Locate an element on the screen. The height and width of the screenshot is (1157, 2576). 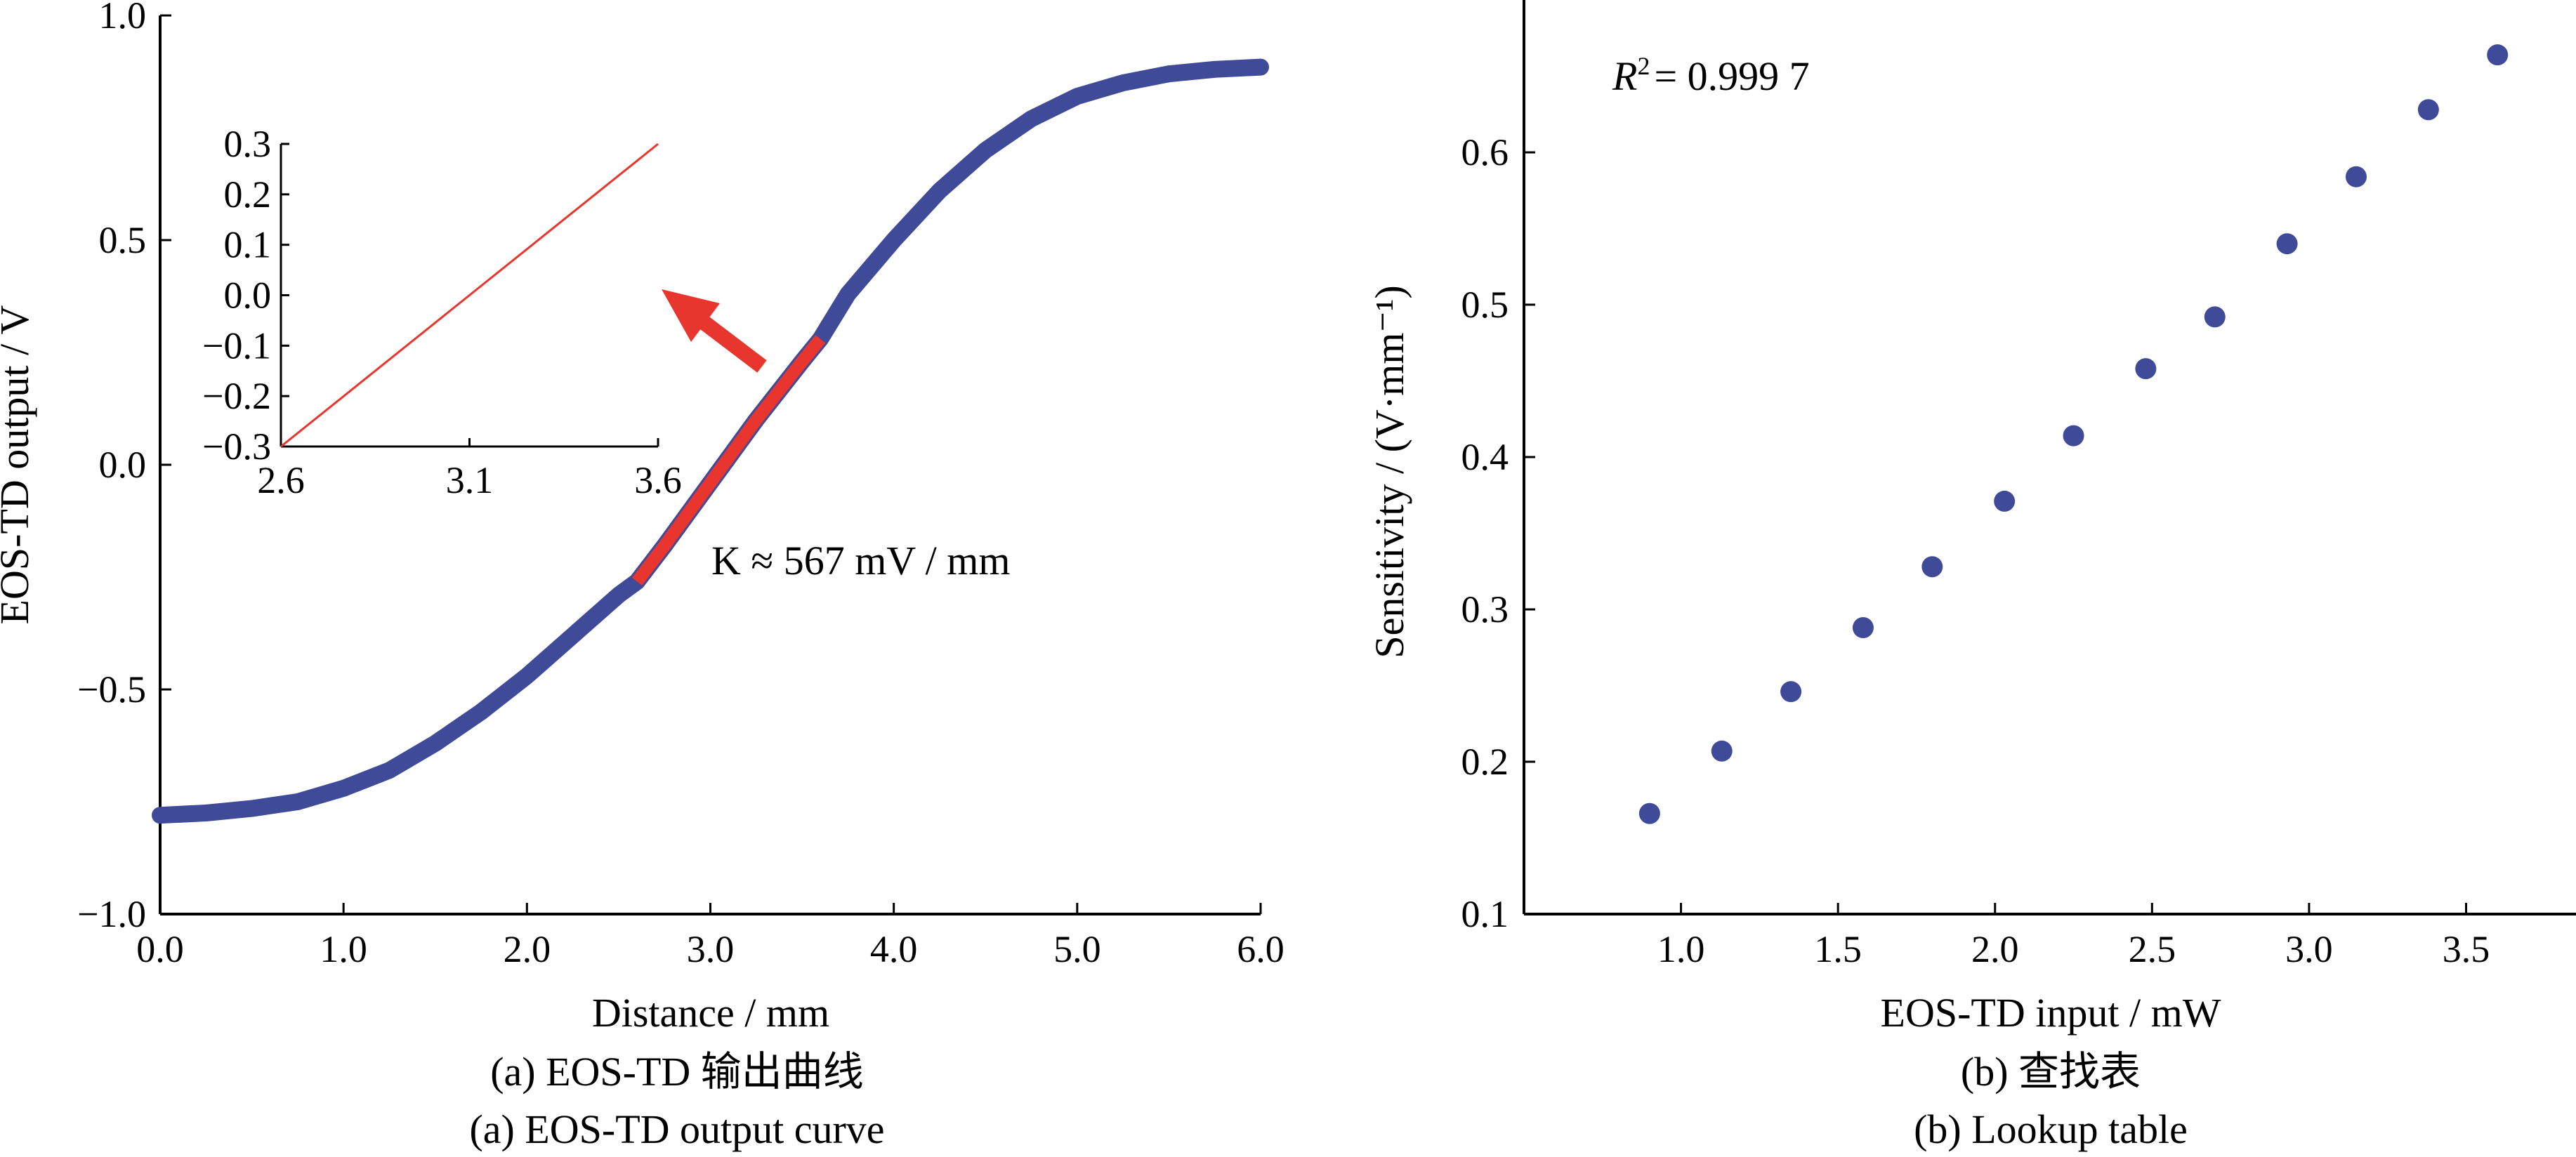
chart-b-x-tick-label: 1.0 is located at coordinates (1681, 949).